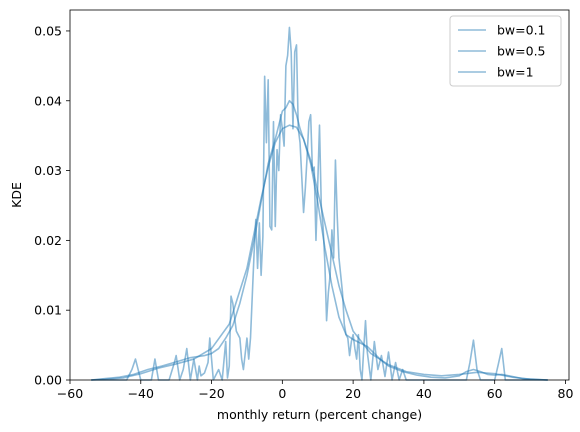 The image size is (580, 432). What do you see at coordinates (48, 100) in the screenshot?
I see `y-tick-label: 0.04` at bounding box center [48, 100].